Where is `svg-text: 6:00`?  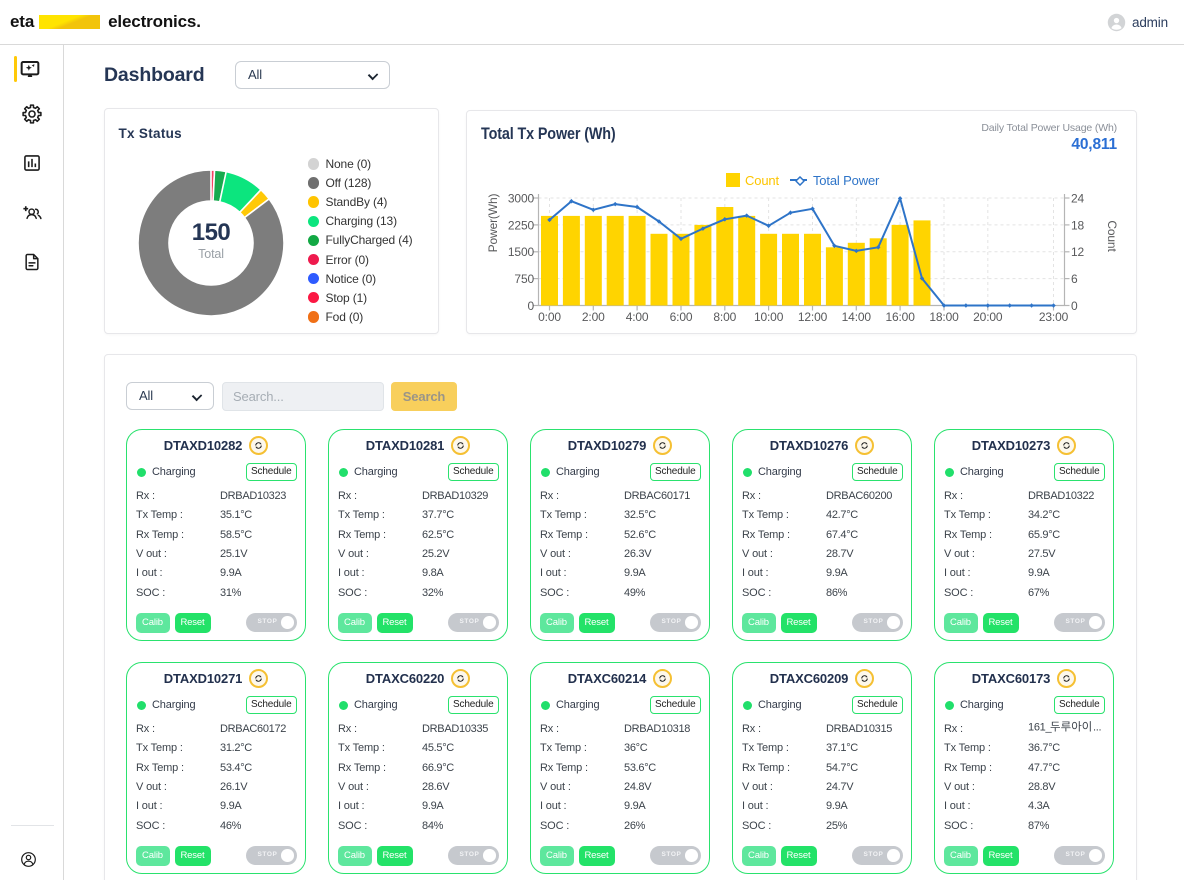
svg-text: 6:00 is located at coordinates (681, 317).